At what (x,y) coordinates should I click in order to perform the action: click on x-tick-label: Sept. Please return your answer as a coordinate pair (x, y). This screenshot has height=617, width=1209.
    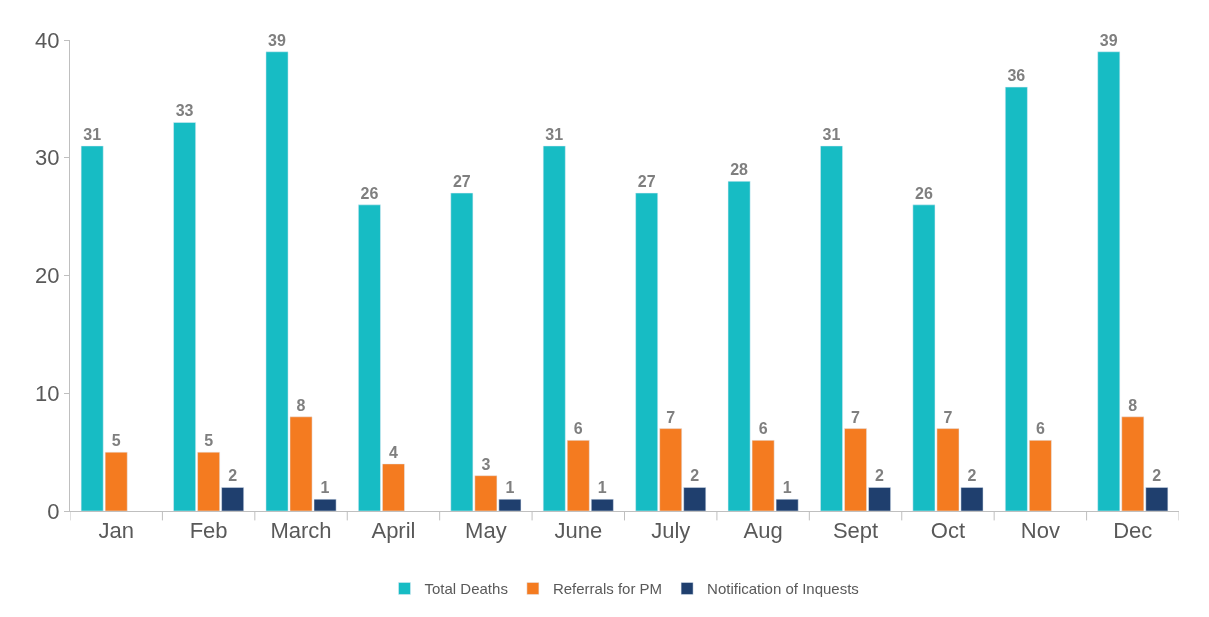
    Looking at the image, I should click on (855, 531).